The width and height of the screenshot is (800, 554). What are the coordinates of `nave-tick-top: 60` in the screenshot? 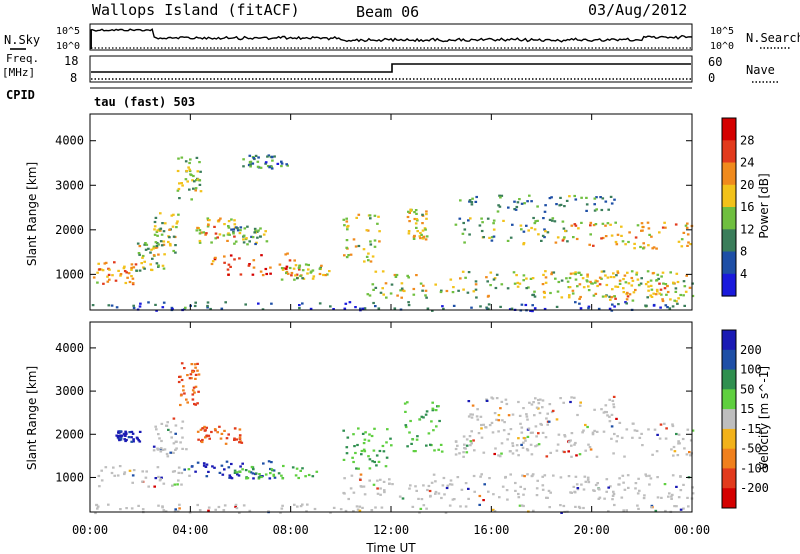 It's located at (715, 62).